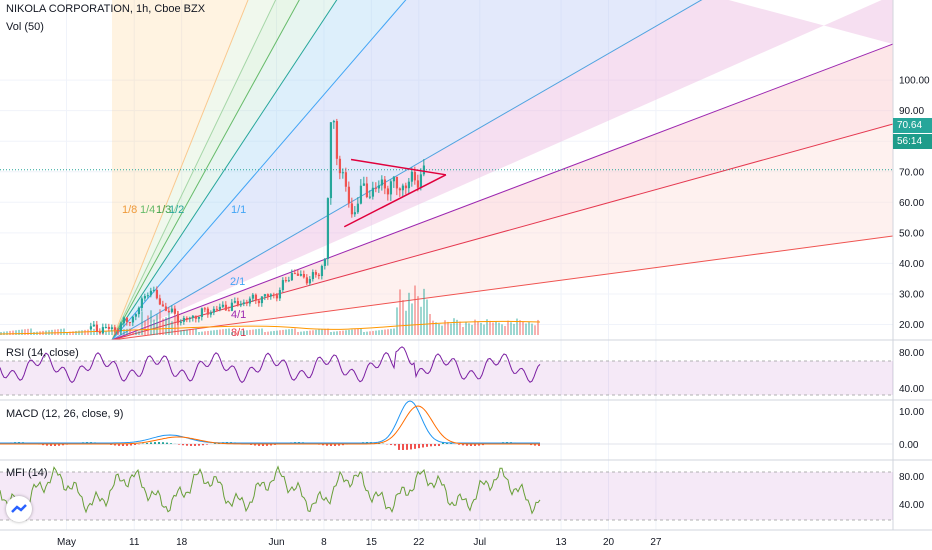 The image size is (932, 550). What do you see at coordinates (65, 414) in the screenshot?
I see `macd-label: MACD (12, 26, close, 9)` at bounding box center [65, 414].